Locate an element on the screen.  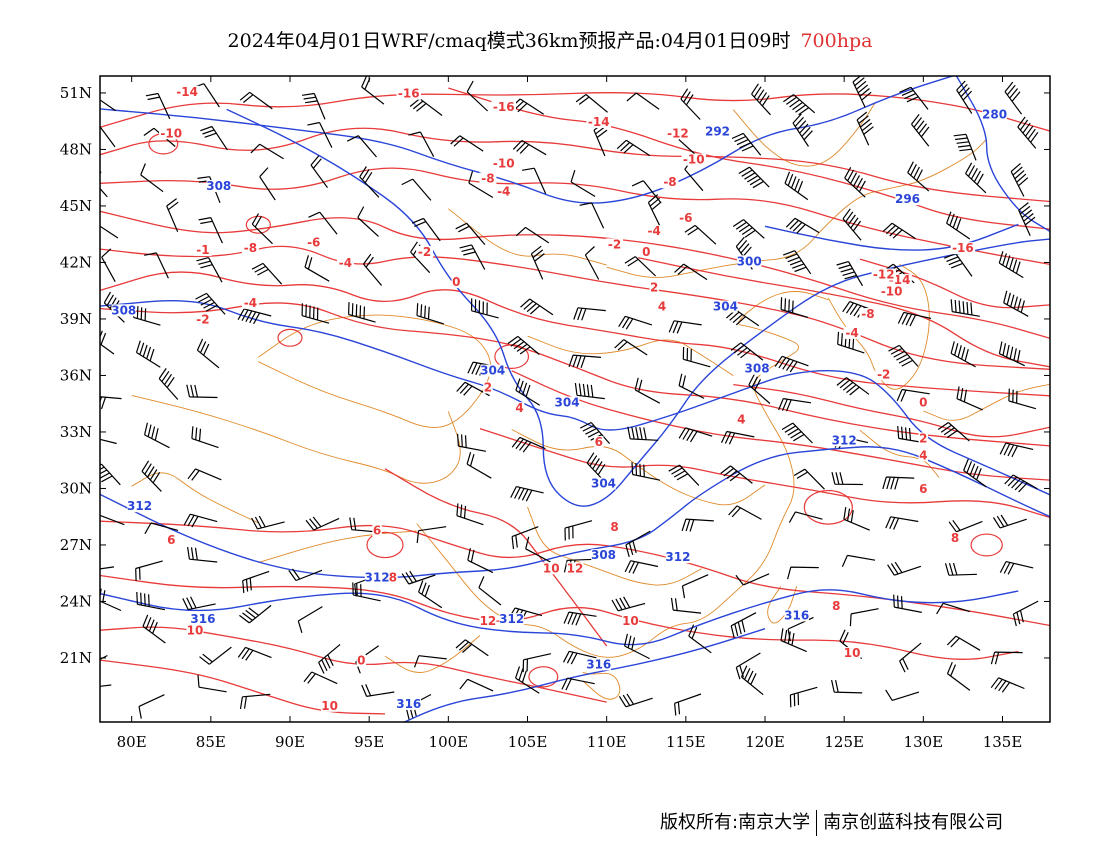
lon-label: 125E is located at coordinates (844, 742).